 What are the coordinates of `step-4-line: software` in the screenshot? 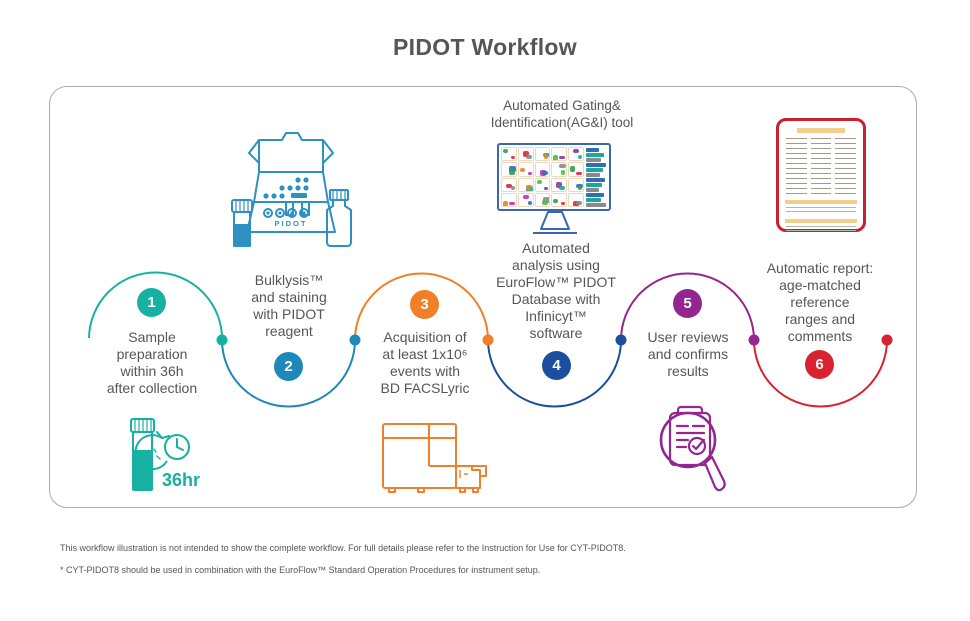 It's located at (556, 333).